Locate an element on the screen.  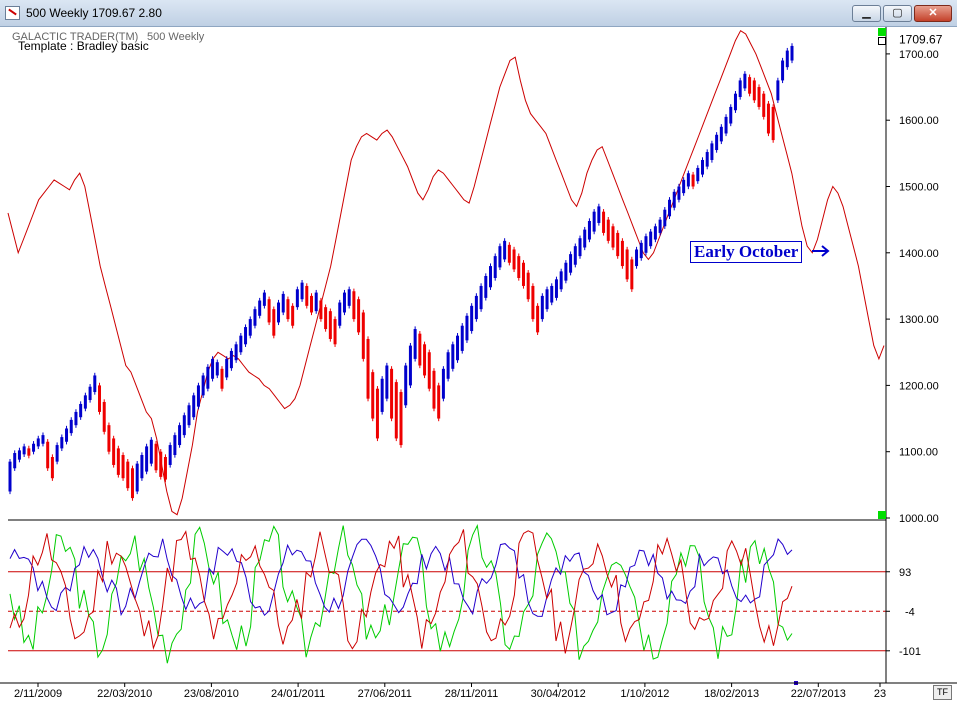
annotation-arrow is located at coordinates (821, 251).